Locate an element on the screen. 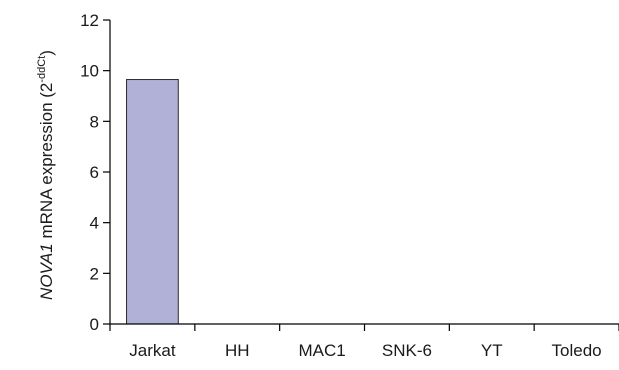 The width and height of the screenshot is (619, 370). y-axis-title: NOVA1 mRNA expression (2-ddCt) is located at coordinates (46, 175).